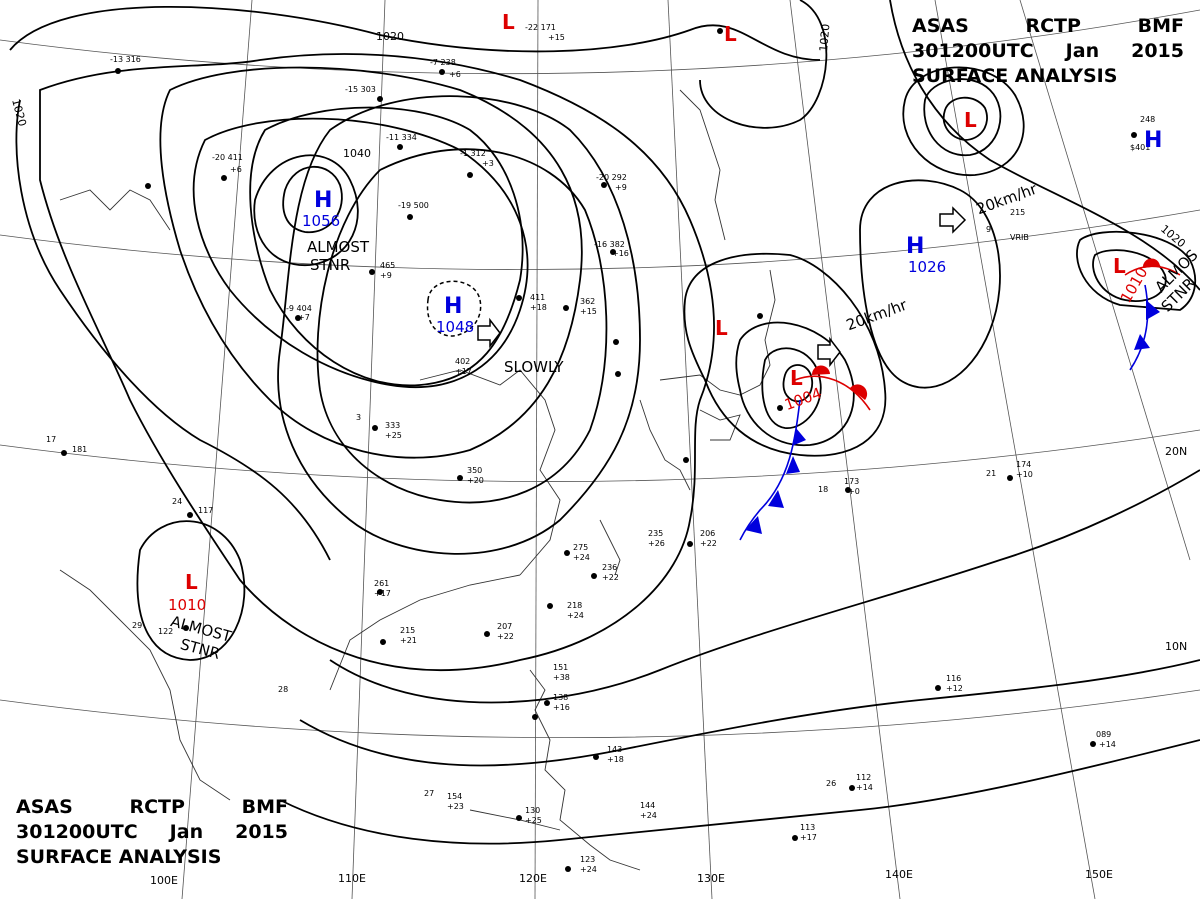  Describe the element at coordinates (538, 307) in the screenshot. I see `station-value: +18` at that location.